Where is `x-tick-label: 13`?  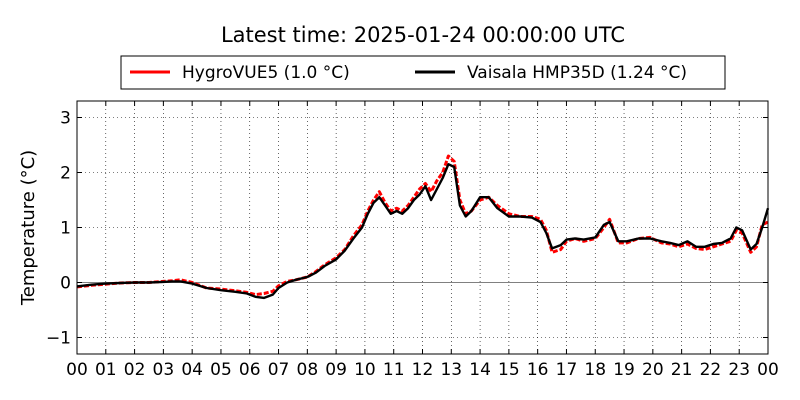 x-tick-label: 13 is located at coordinates (451, 370).